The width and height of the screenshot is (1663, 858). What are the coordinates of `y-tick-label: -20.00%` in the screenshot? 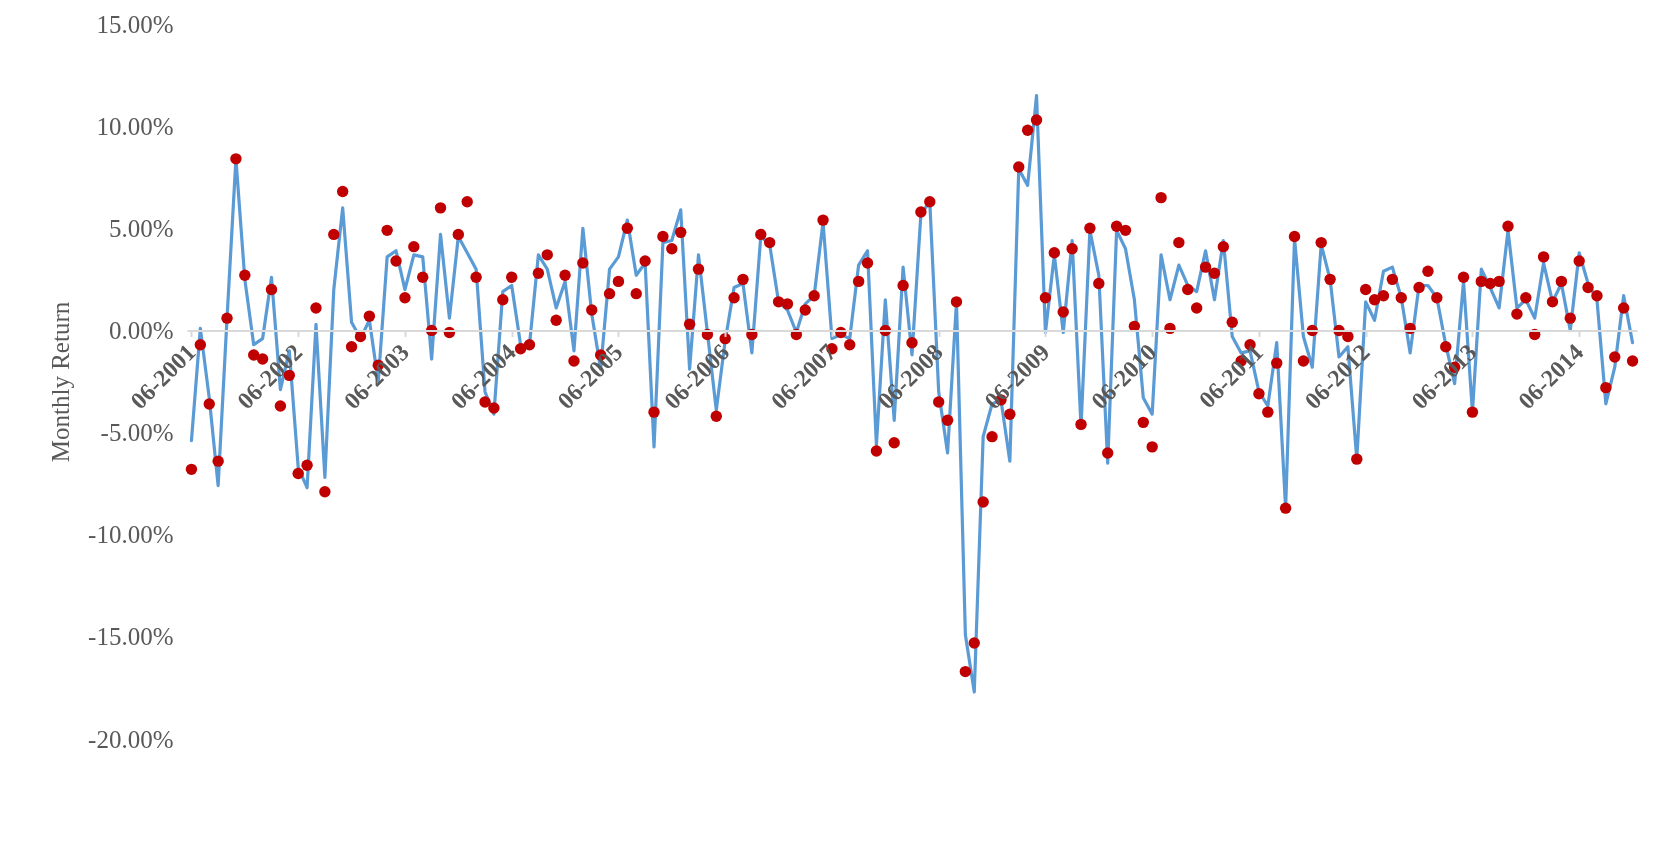 It's located at (131, 739).